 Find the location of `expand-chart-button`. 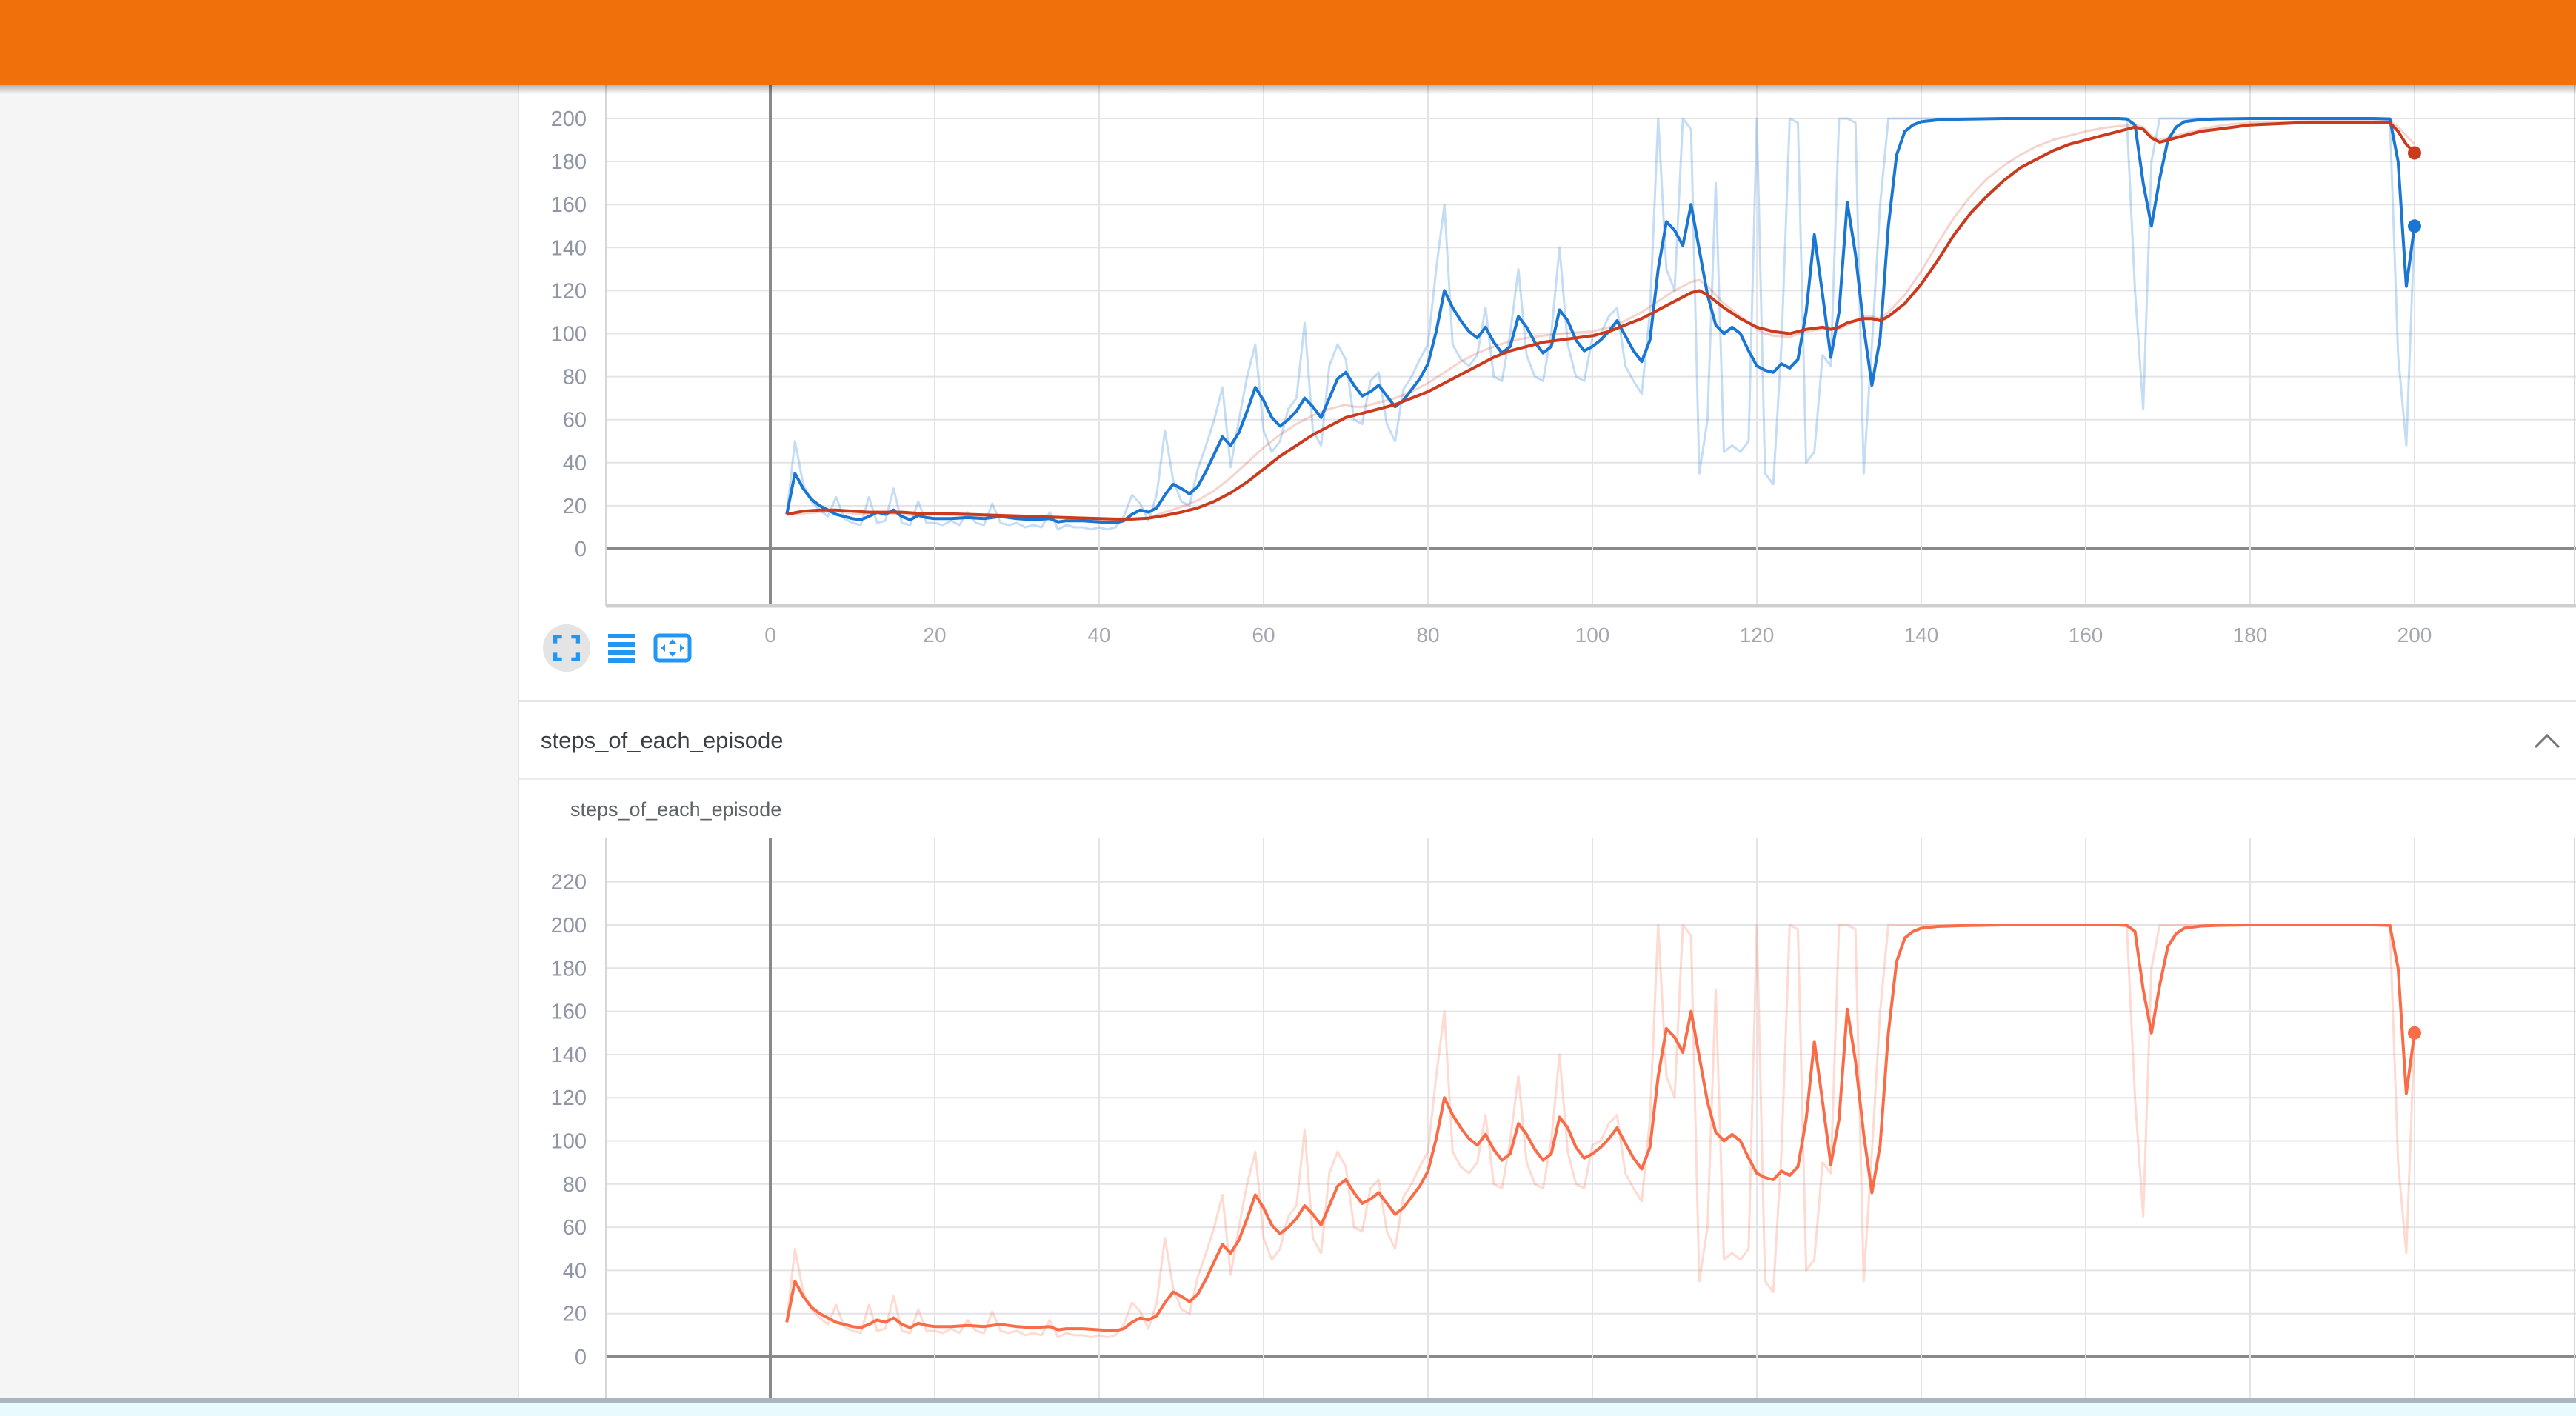

expand-chart-button is located at coordinates (566, 648).